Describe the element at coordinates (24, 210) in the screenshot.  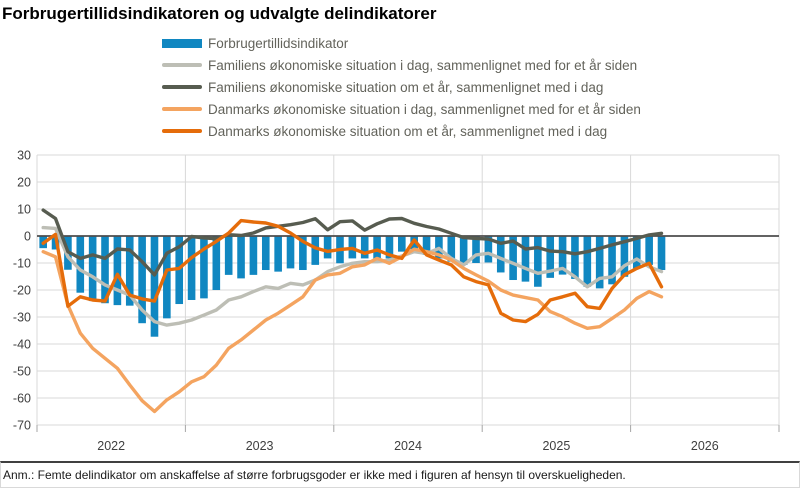
I see `y-tick-label: 10` at that location.